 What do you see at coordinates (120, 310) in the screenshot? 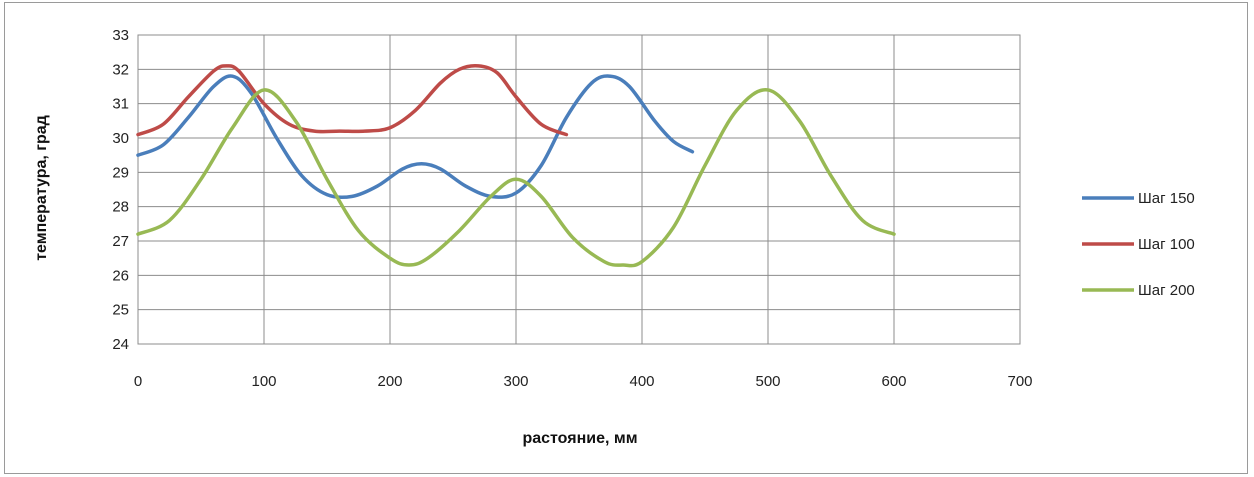
I see `y-tick-label: 25` at bounding box center [120, 310].